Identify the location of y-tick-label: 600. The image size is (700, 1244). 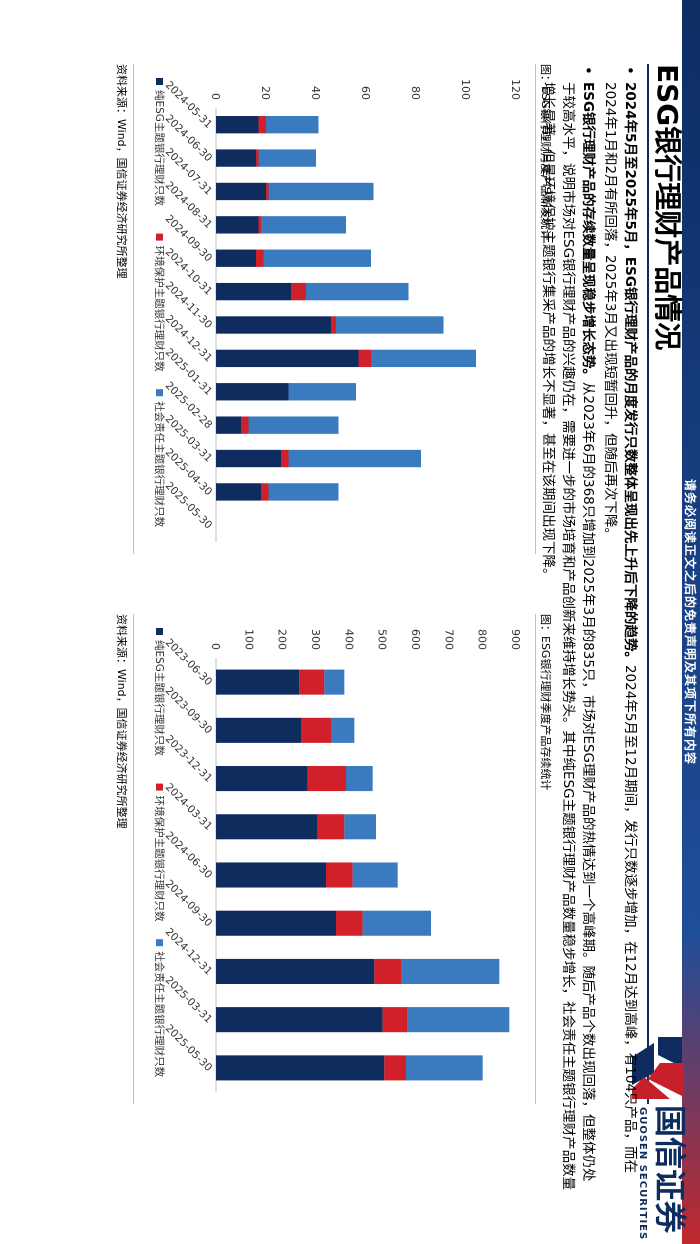
(415, 639).